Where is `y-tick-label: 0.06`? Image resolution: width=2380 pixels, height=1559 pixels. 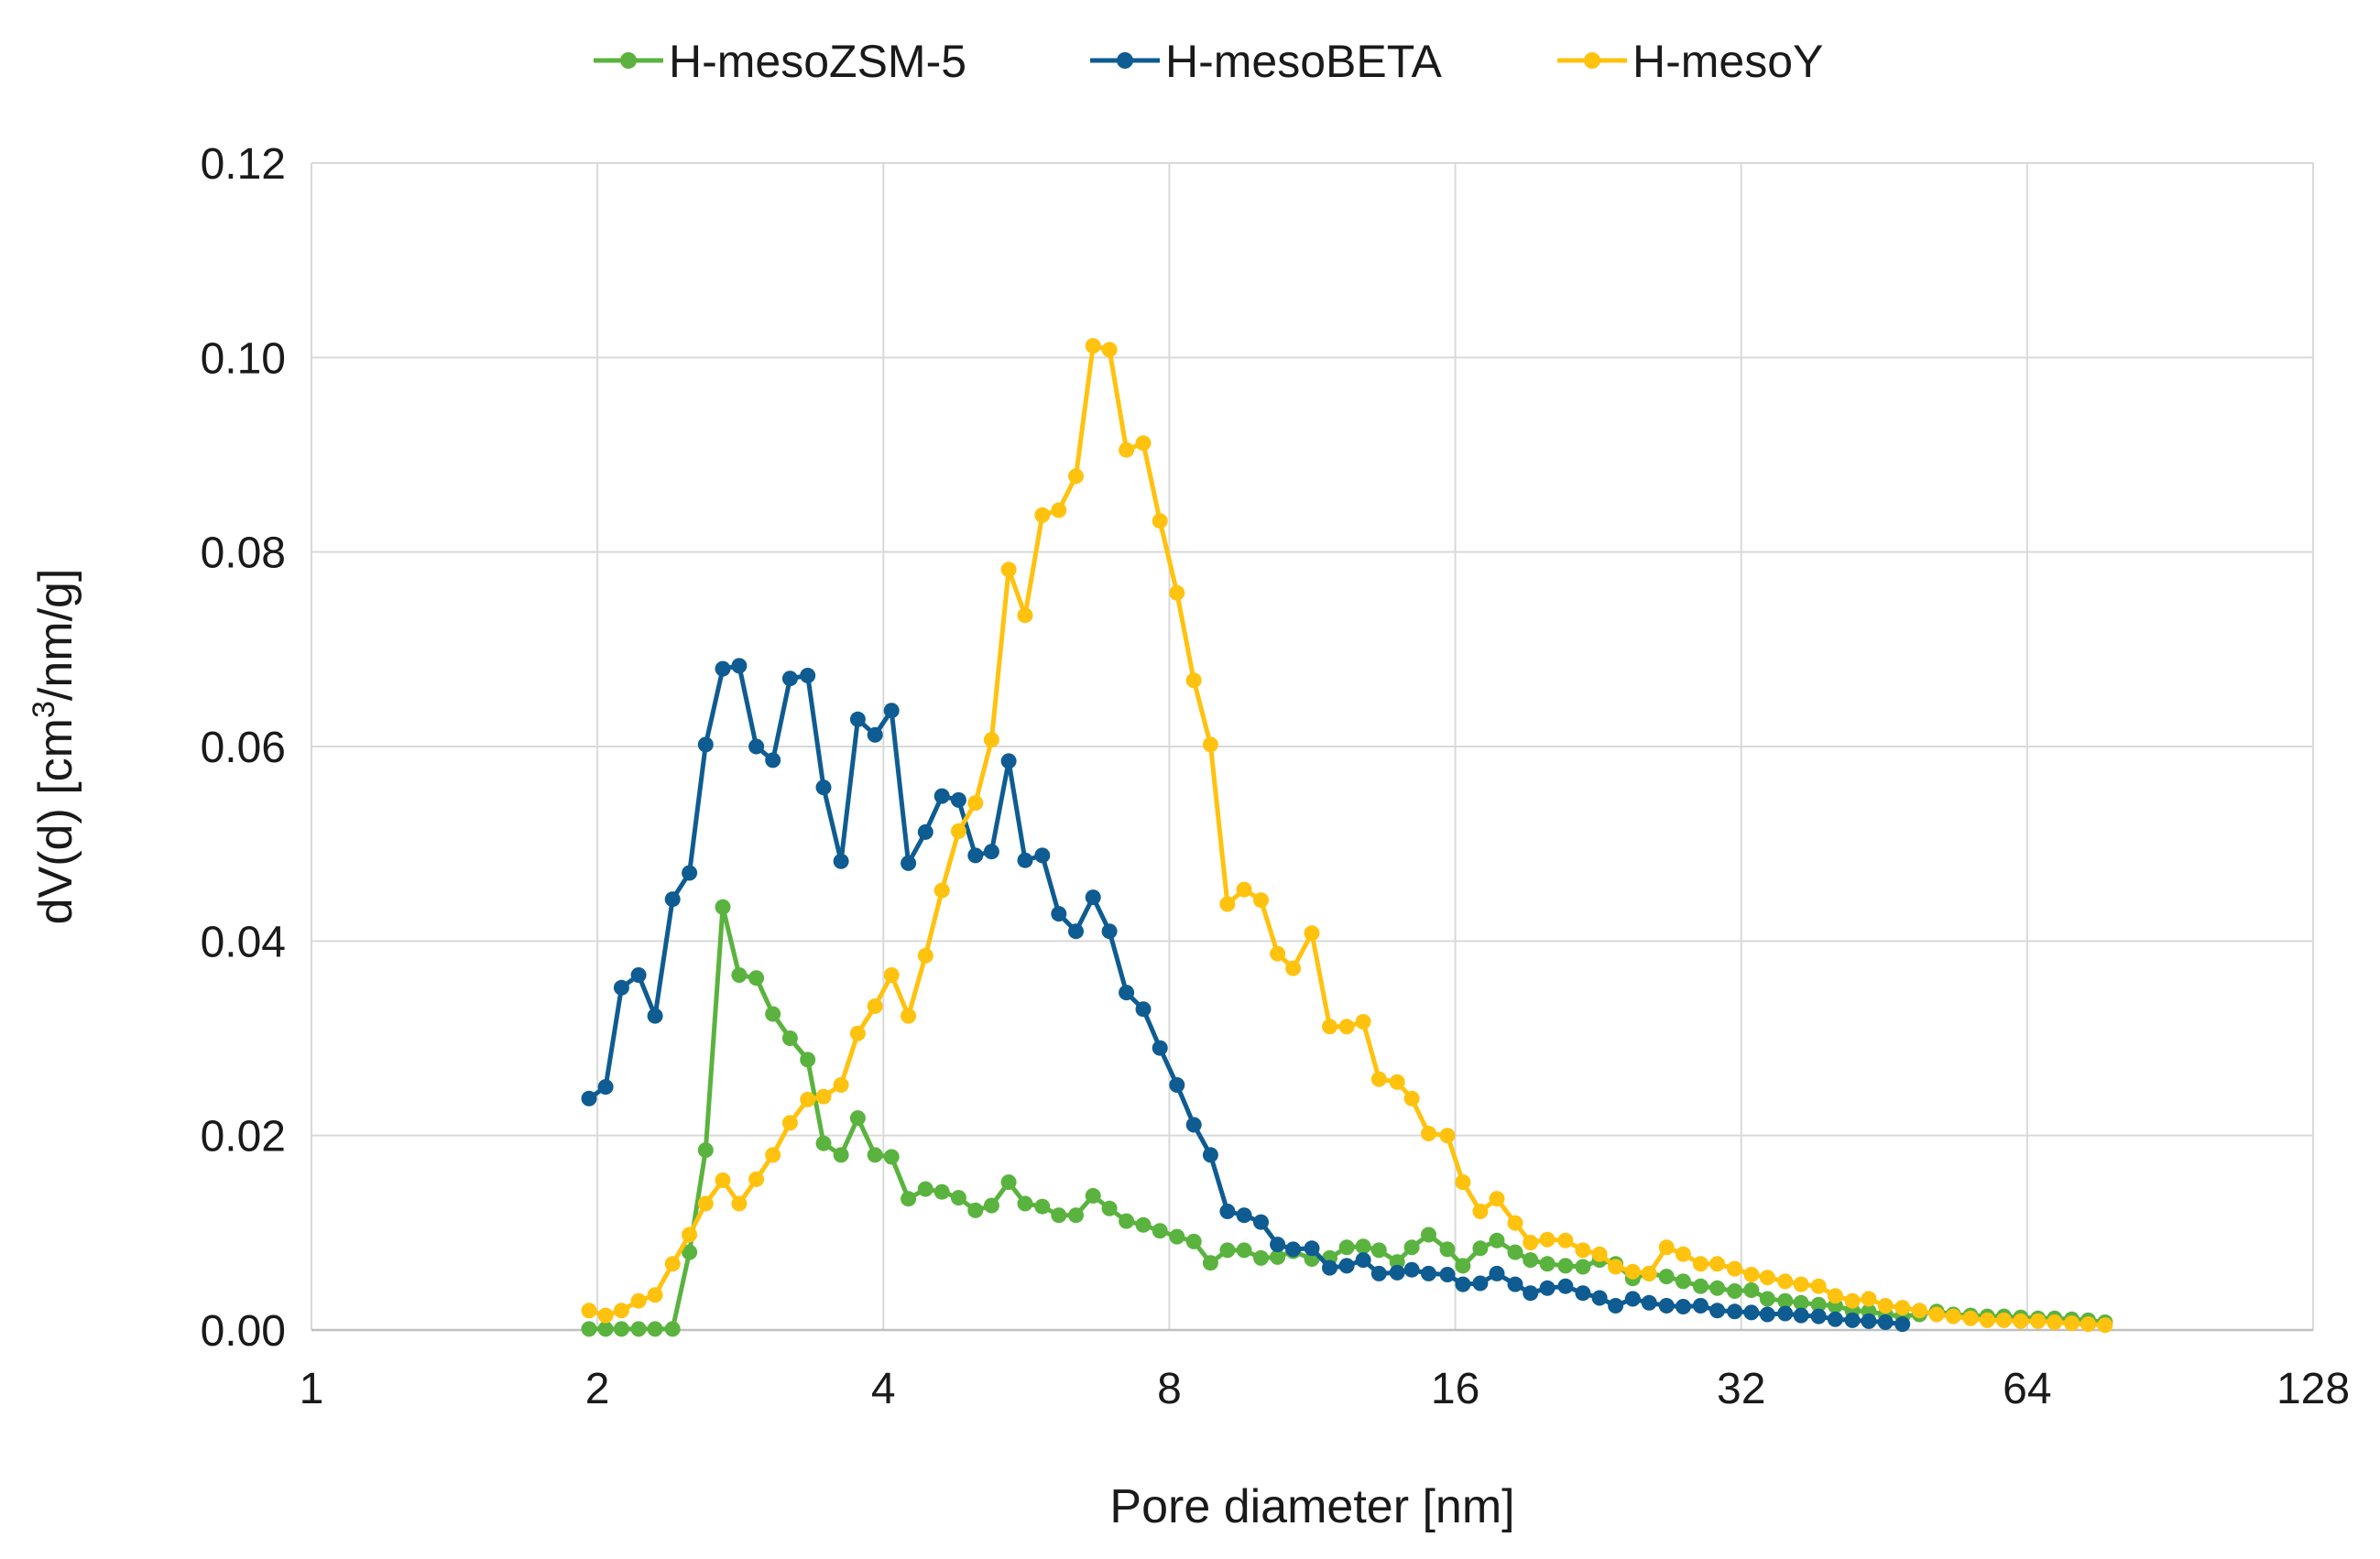 y-tick-label: 0.06 is located at coordinates (243, 748).